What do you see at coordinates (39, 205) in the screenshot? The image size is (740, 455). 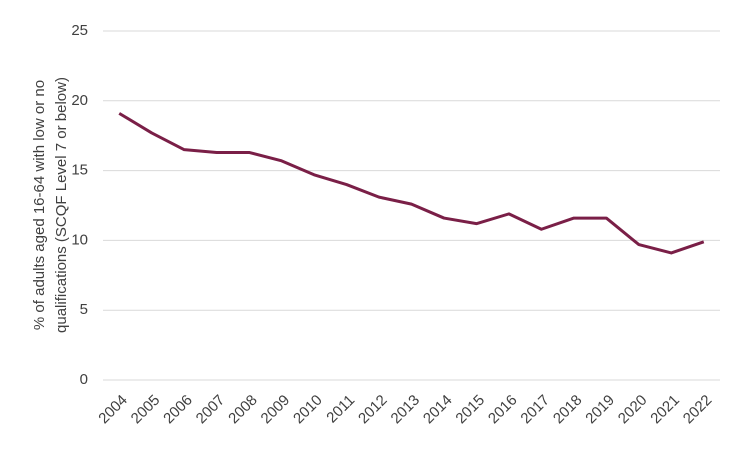 I see `y-axis-label: % of adults aged 16-64 with low or no` at bounding box center [39, 205].